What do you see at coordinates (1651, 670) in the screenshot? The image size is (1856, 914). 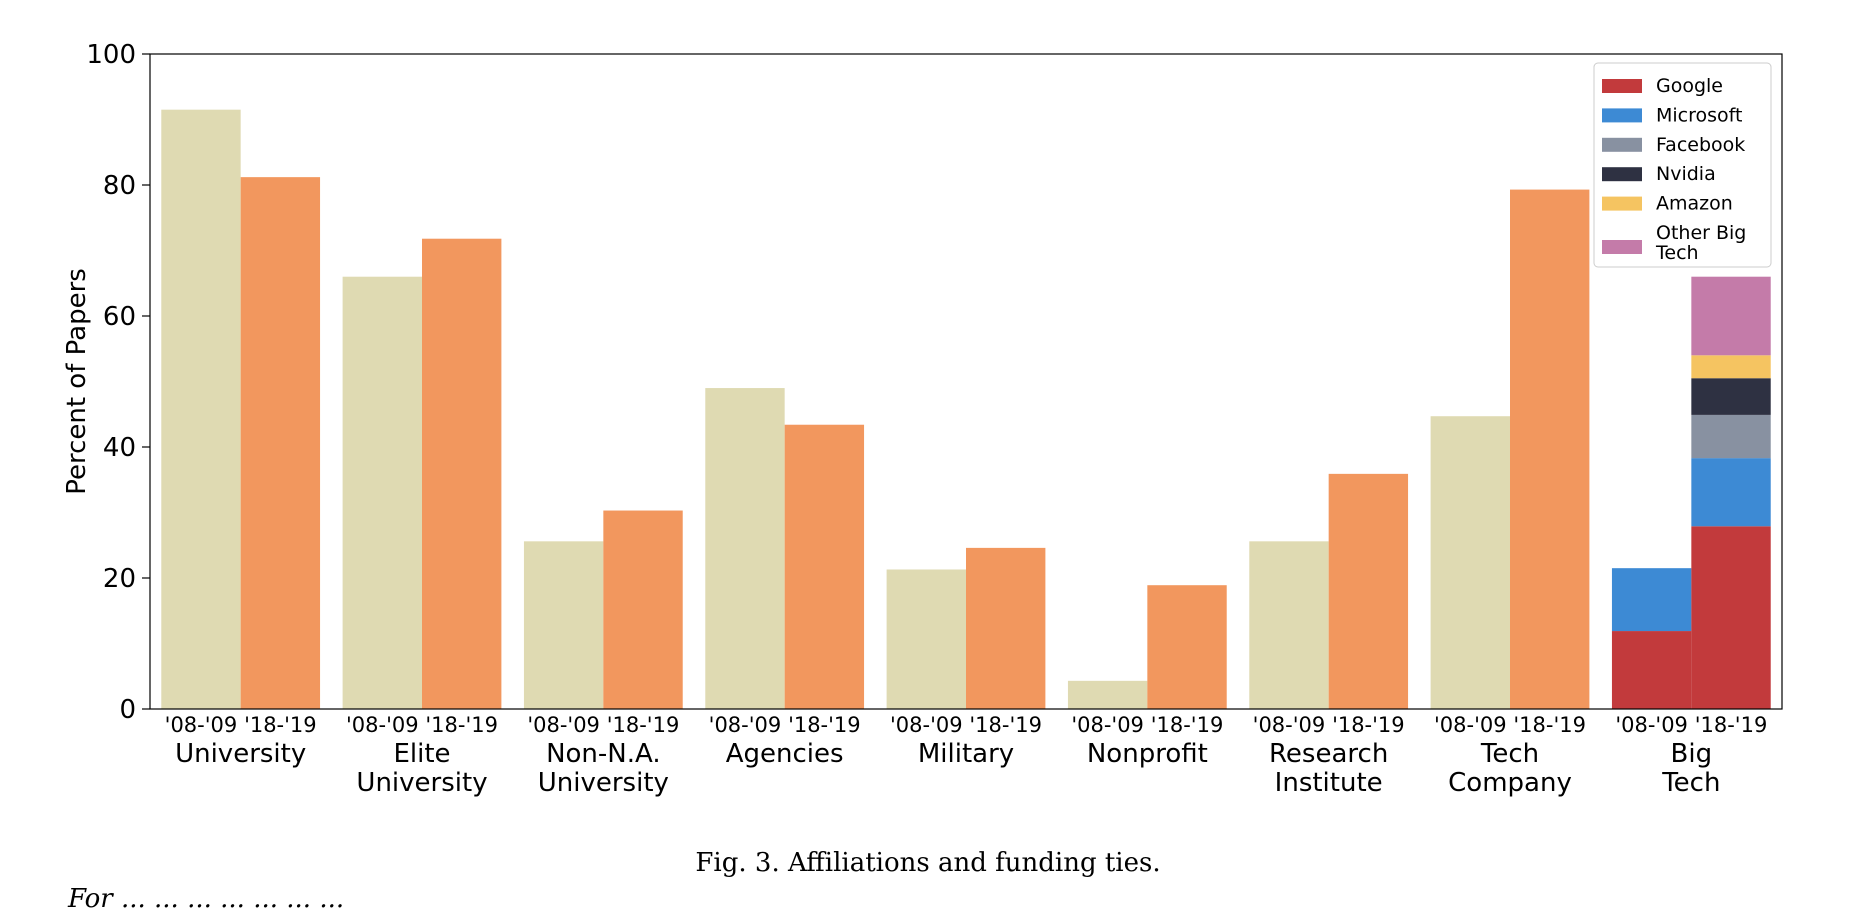 I see `bar-big-tech-google-p0` at bounding box center [1651, 670].